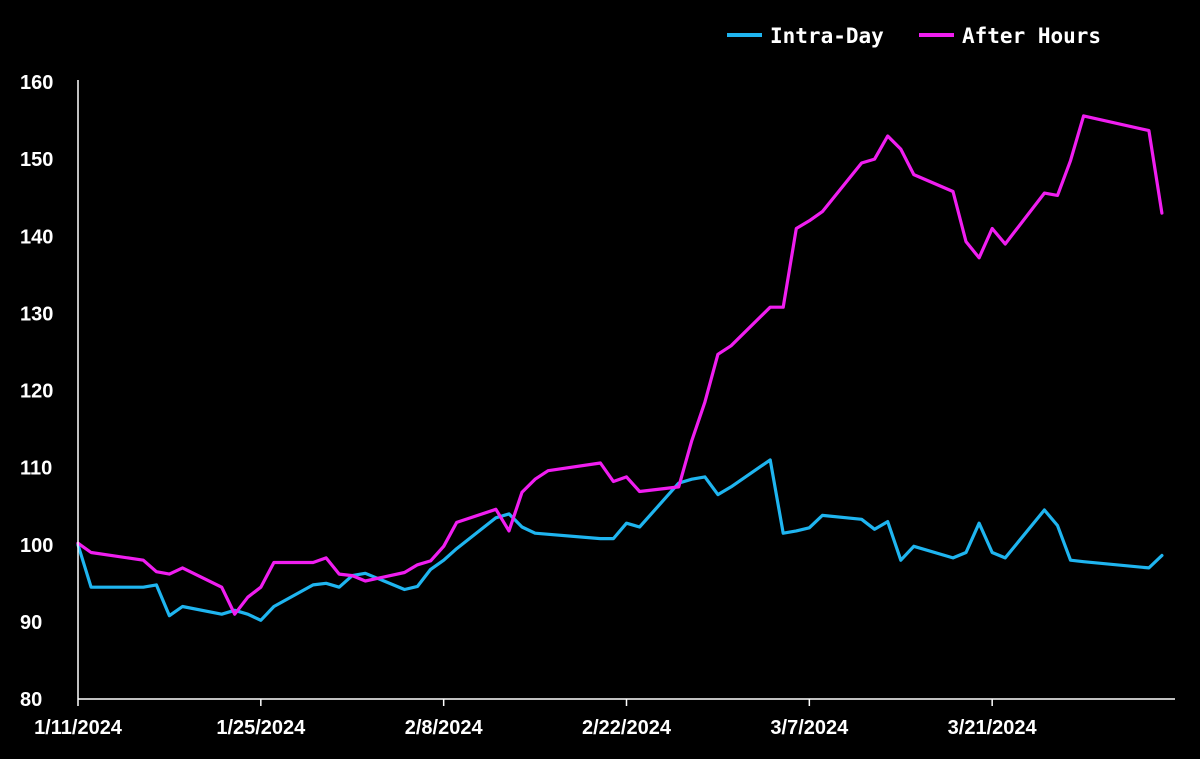  I want to click on x-tick-label: 3/21/2024, so click(993, 728).